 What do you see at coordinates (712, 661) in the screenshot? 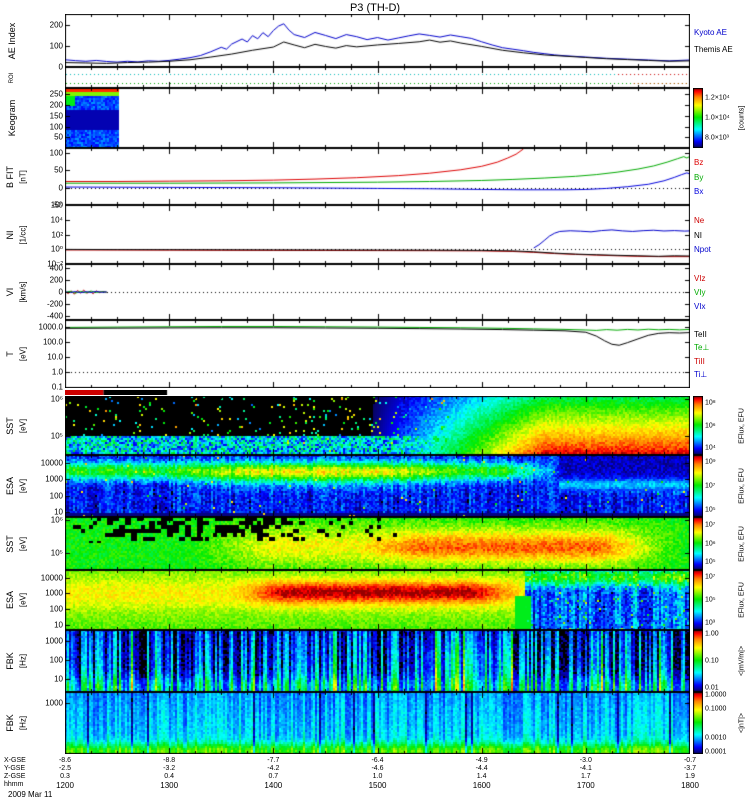
I see `colorbar-tick-label: 0.10` at bounding box center [712, 661].